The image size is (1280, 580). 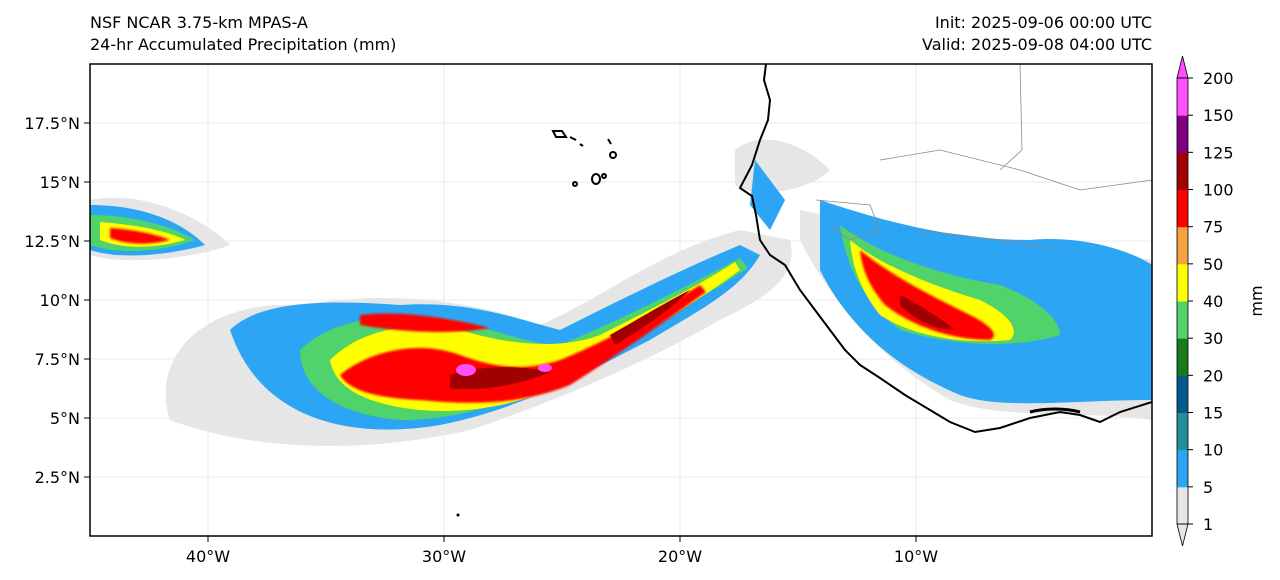 What do you see at coordinates (1256, 300) in the screenshot?
I see `colorbar-unit-label: mm` at bounding box center [1256, 300].